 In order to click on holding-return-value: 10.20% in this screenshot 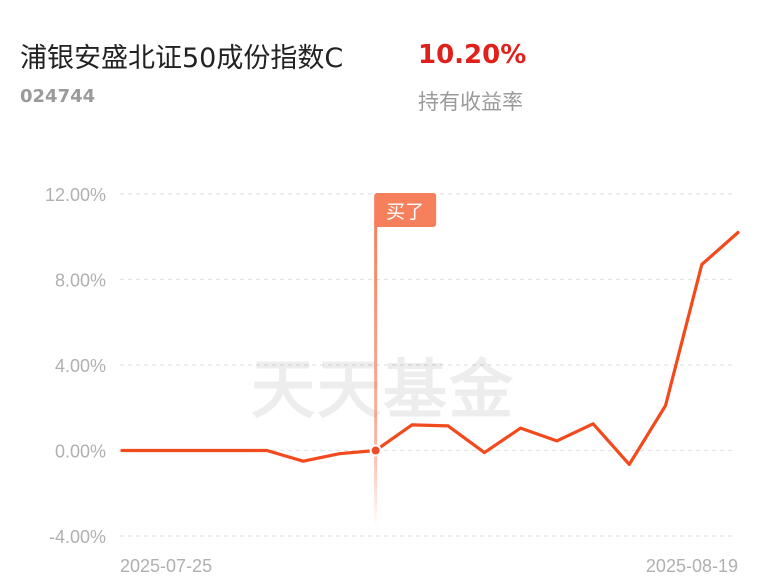, I will do `click(472, 55)`.